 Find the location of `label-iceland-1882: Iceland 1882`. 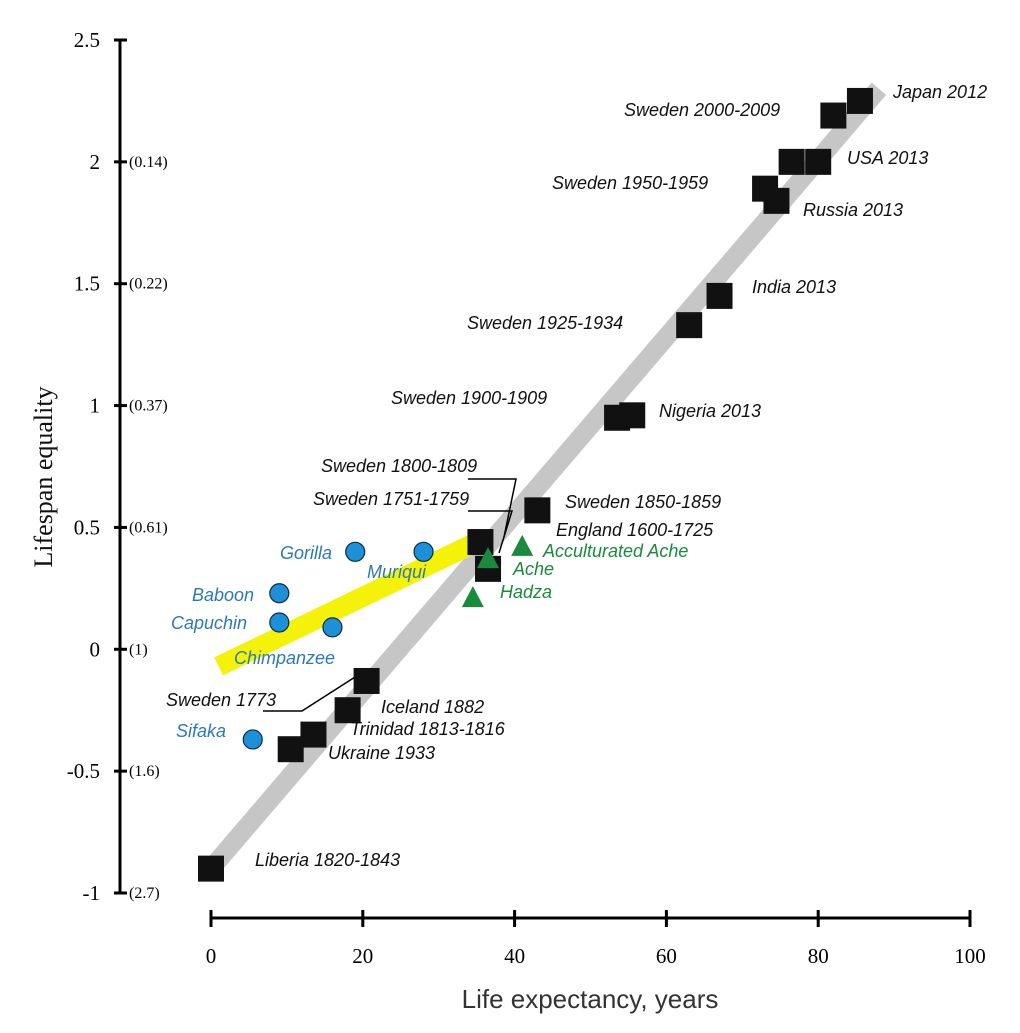

label-iceland-1882: Iceland 1882 is located at coordinates (432, 707).